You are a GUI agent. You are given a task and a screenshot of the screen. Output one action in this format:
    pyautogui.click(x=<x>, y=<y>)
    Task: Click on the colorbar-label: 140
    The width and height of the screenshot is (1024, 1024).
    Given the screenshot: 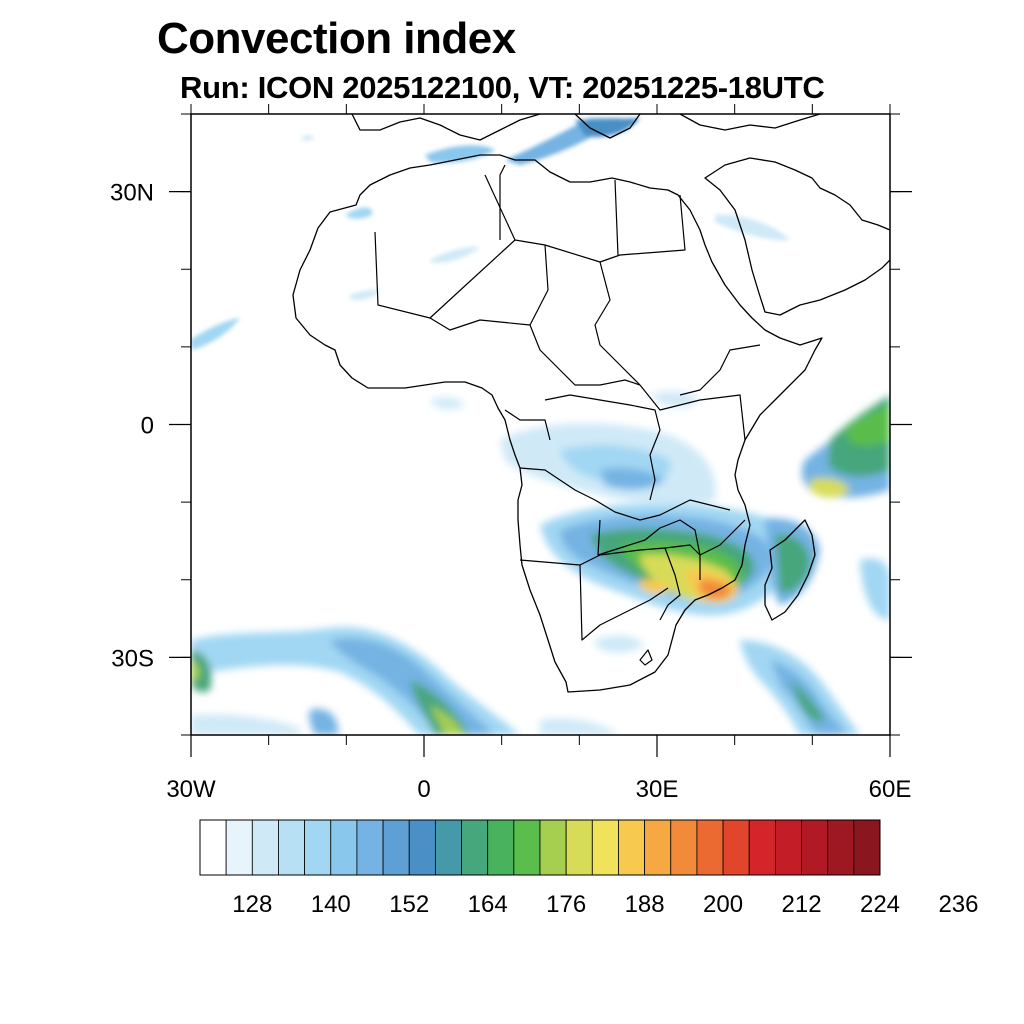 What is the action you would take?
    pyautogui.click(x=331, y=904)
    